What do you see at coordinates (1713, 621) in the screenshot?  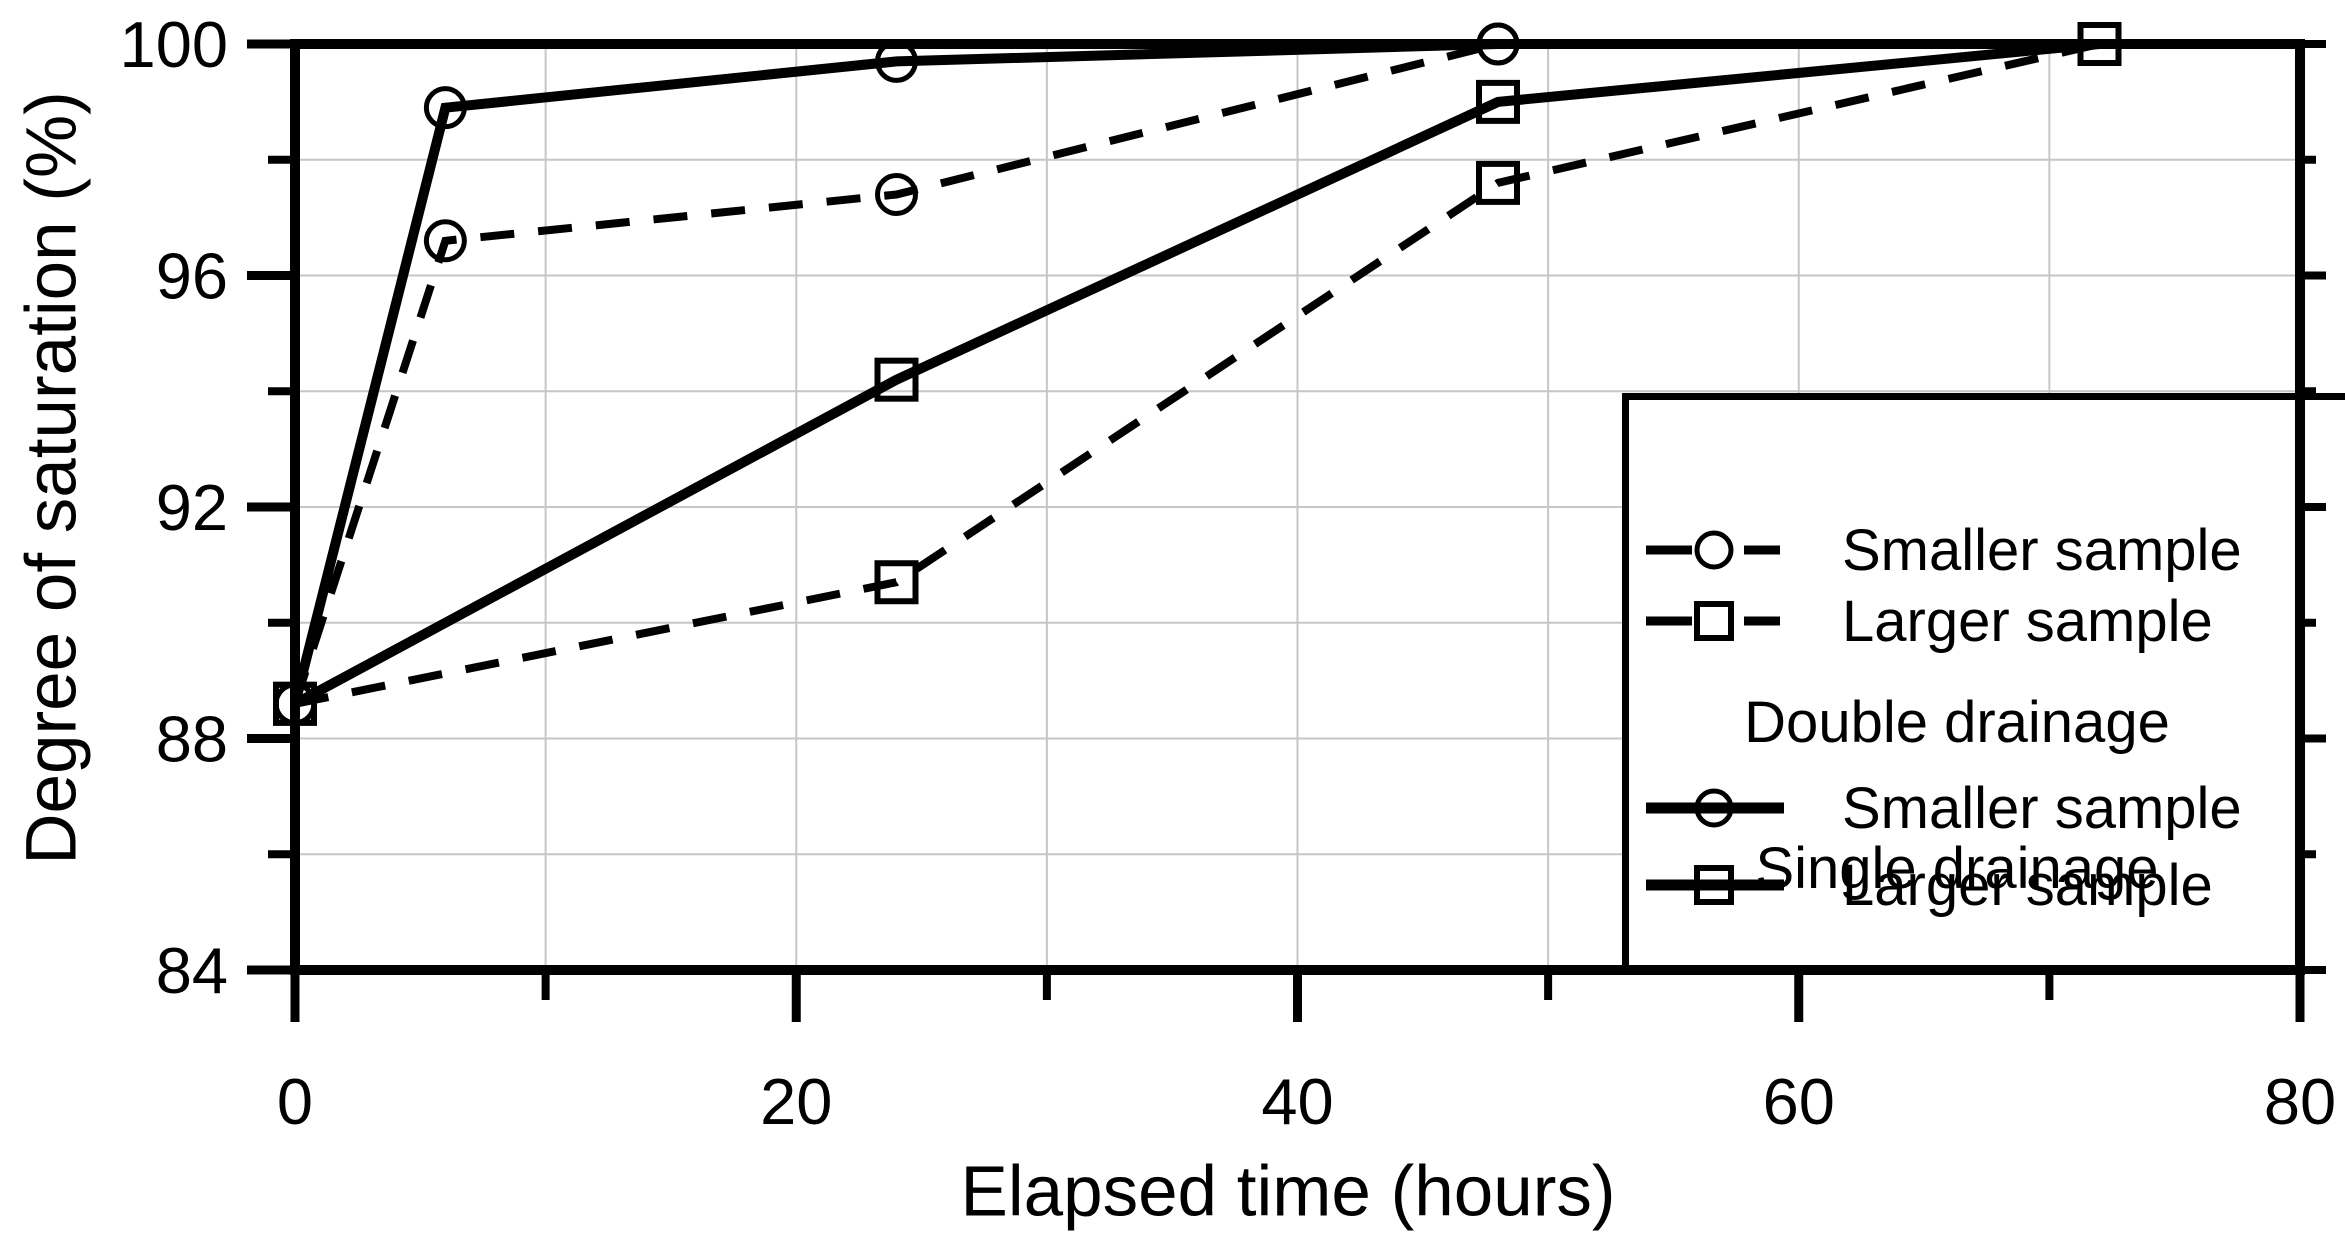 I see `dashed-line-square-marker-icon` at bounding box center [1713, 621].